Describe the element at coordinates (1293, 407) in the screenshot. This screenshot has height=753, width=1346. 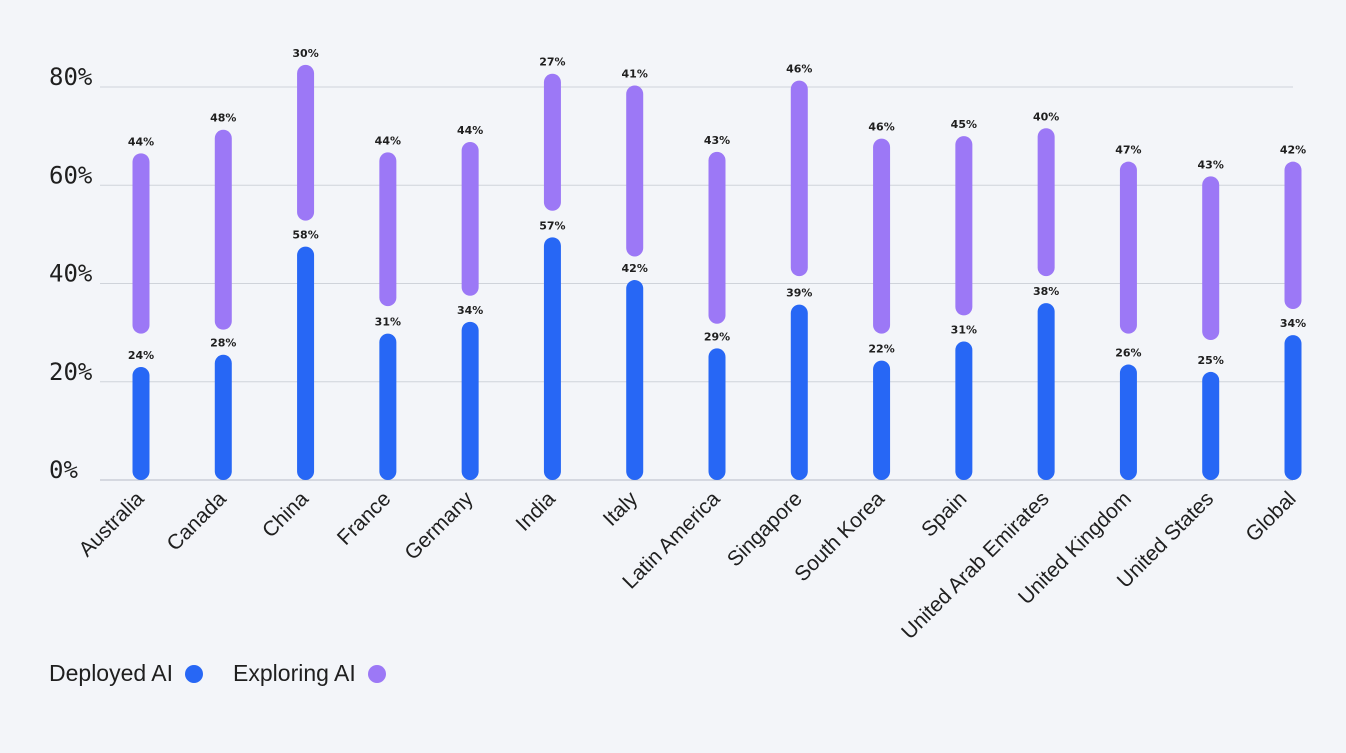
I see `bar-deployed-global` at that location.